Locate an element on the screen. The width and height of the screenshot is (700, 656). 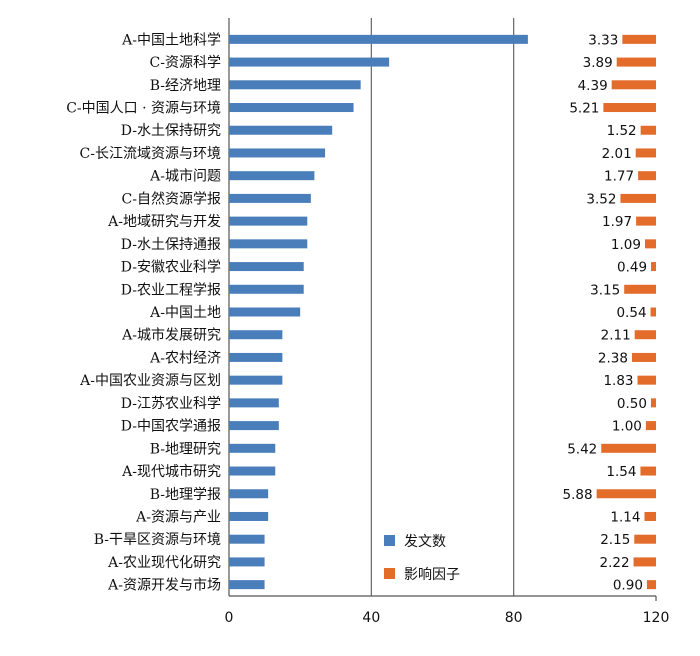
impact-factor-value-label: 0.54 is located at coordinates (631, 313).